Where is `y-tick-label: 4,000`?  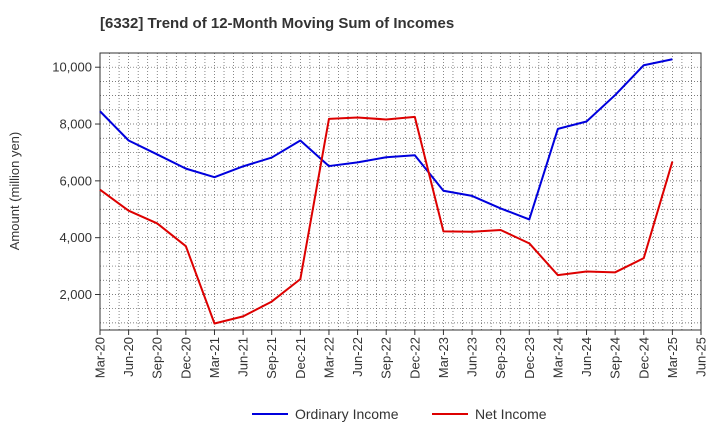 y-tick-label: 4,000 is located at coordinates (75, 237).